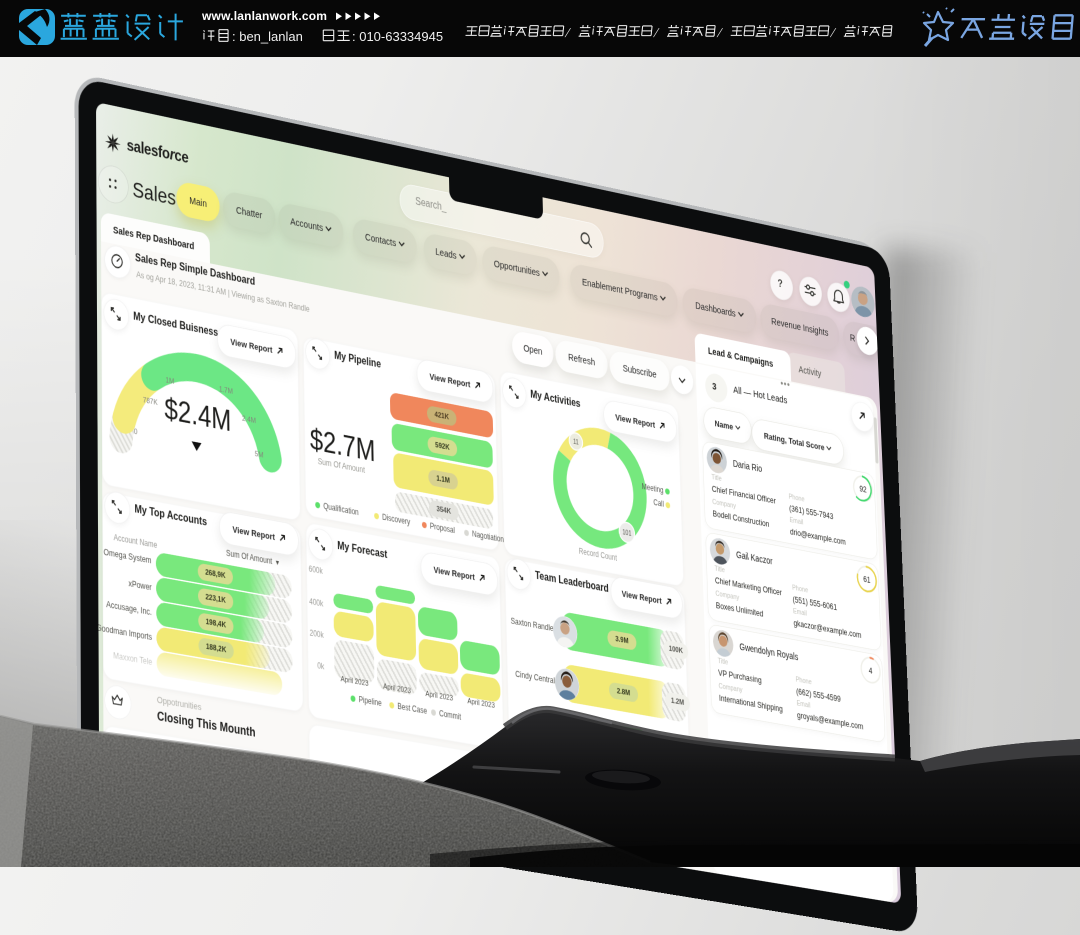  I want to click on svg-text: 101, so click(627, 533).